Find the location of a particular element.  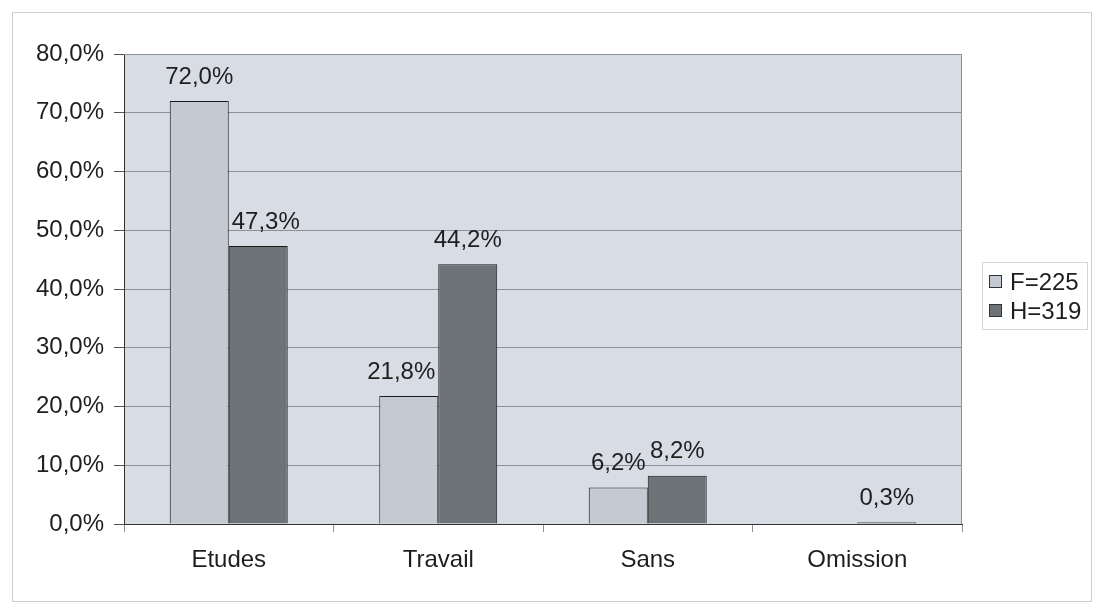

data-label: 6,2% is located at coordinates (618, 462).